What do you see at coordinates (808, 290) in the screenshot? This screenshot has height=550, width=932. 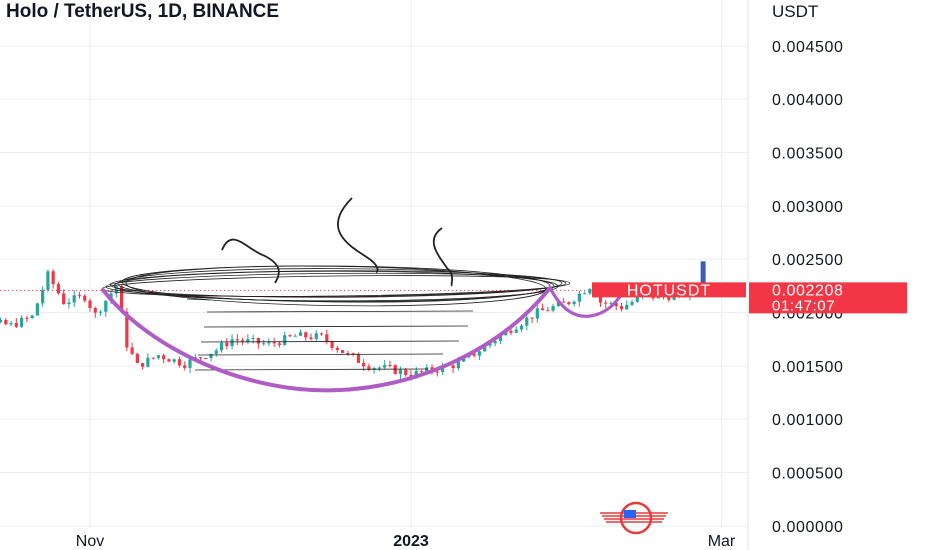 I see `price-tag-value: 0.002208` at bounding box center [808, 290].